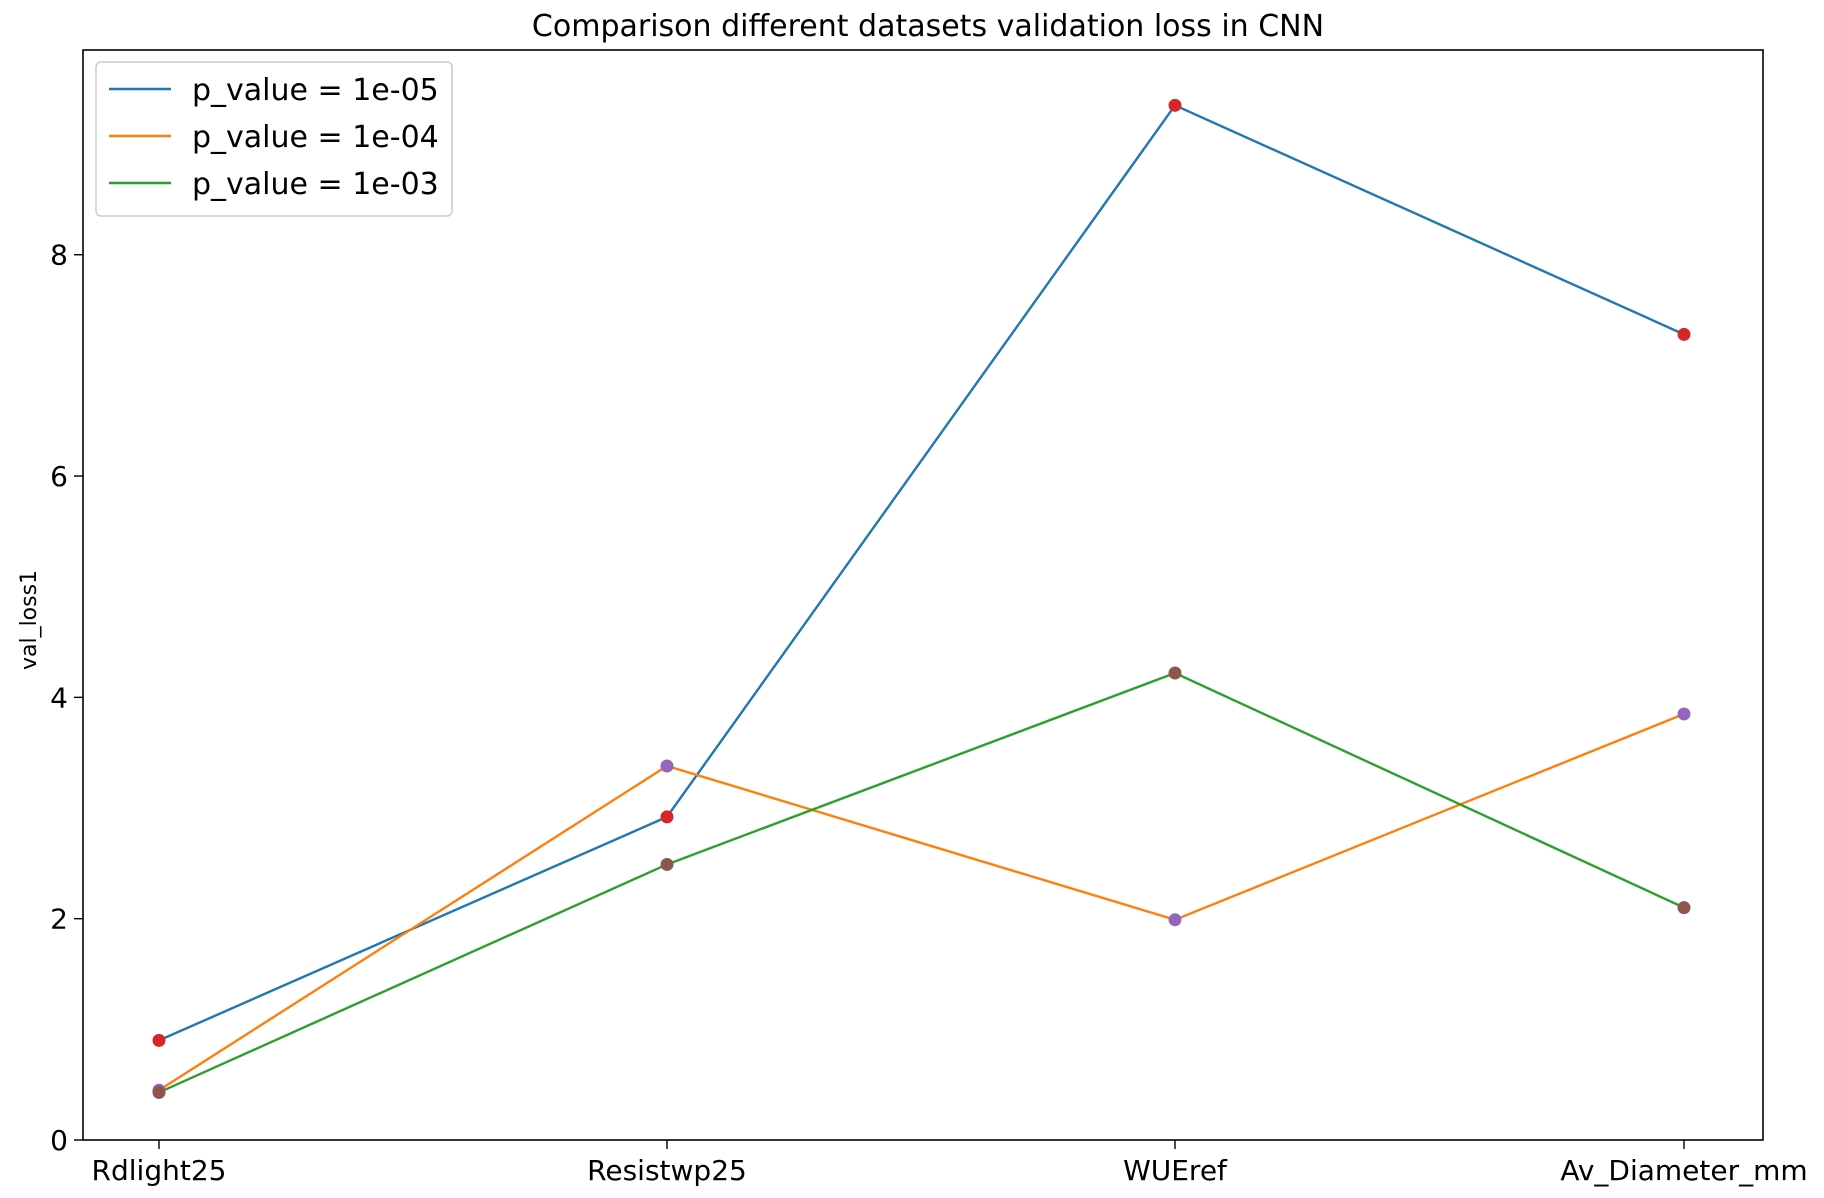 The width and height of the screenshot is (1824, 1198). I want to click on x-tick-label: Av_Diameter_mm, so click(1683, 1170).